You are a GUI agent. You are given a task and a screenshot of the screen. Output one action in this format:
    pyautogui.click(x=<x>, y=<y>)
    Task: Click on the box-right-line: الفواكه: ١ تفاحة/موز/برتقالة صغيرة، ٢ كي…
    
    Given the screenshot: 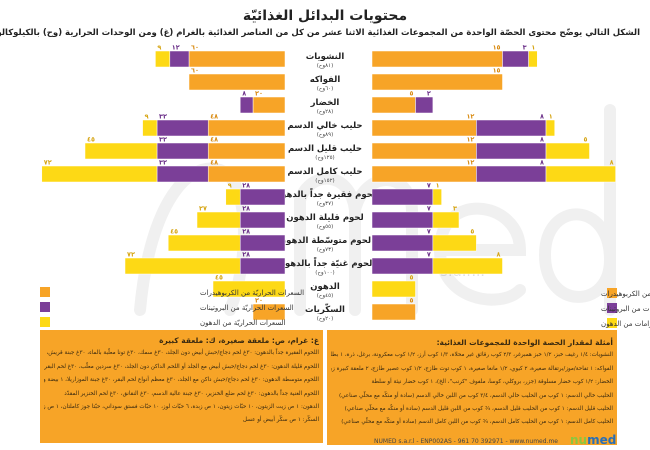 What is the action you would take?
    pyautogui.click(x=472, y=368)
    